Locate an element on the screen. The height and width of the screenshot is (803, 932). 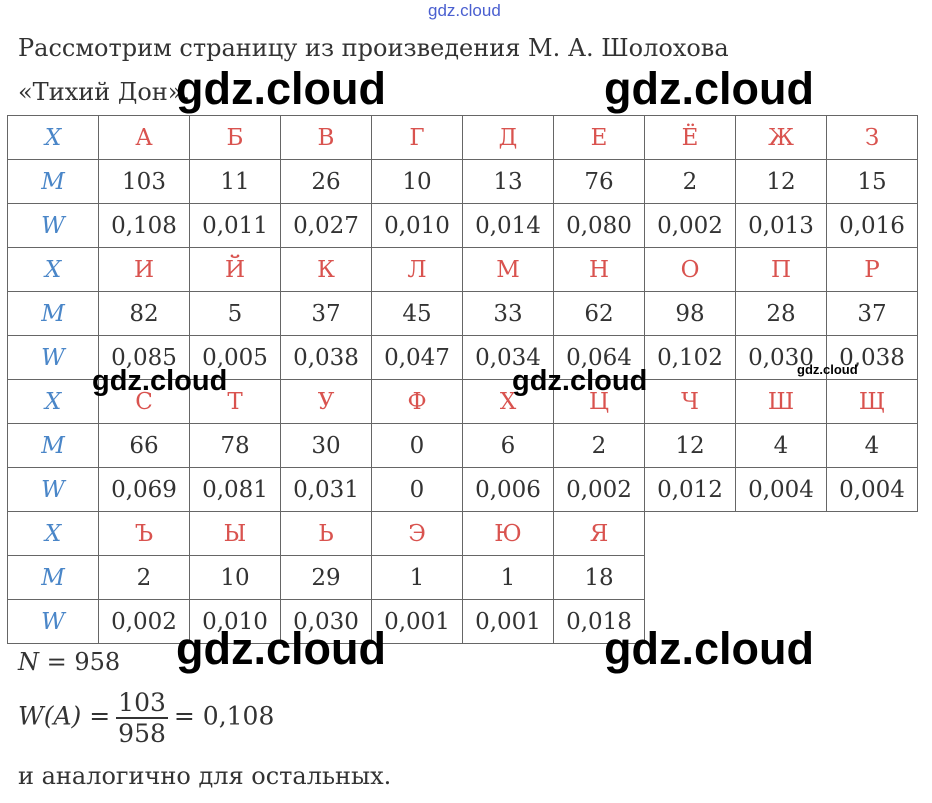
table-row: M 103 11 26 10 13 76 2 12 15 is located at coordinates (462, 181).